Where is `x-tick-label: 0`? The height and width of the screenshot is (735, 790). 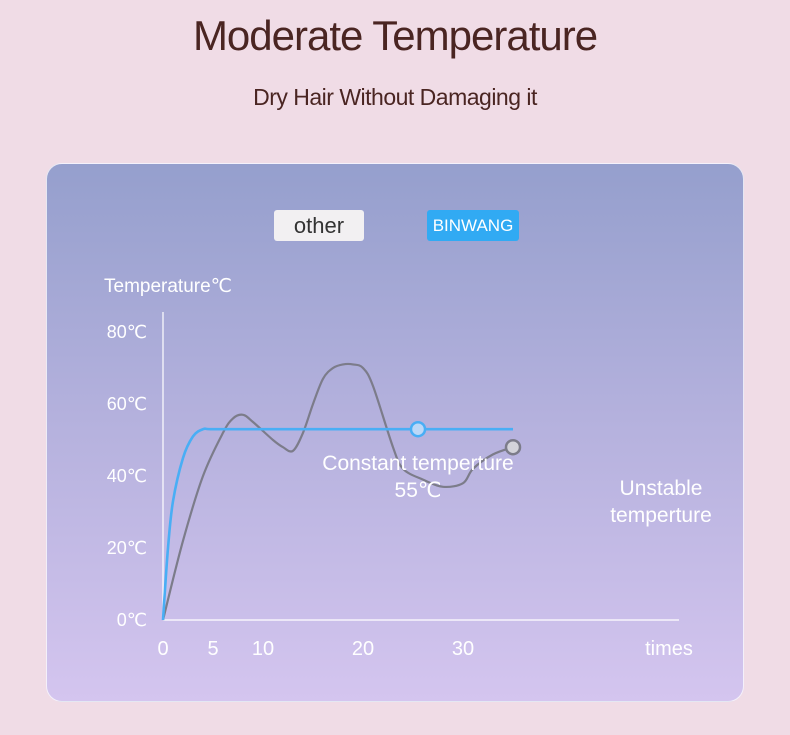
x-tick-label: 0 is located at coordinates (162, 649).